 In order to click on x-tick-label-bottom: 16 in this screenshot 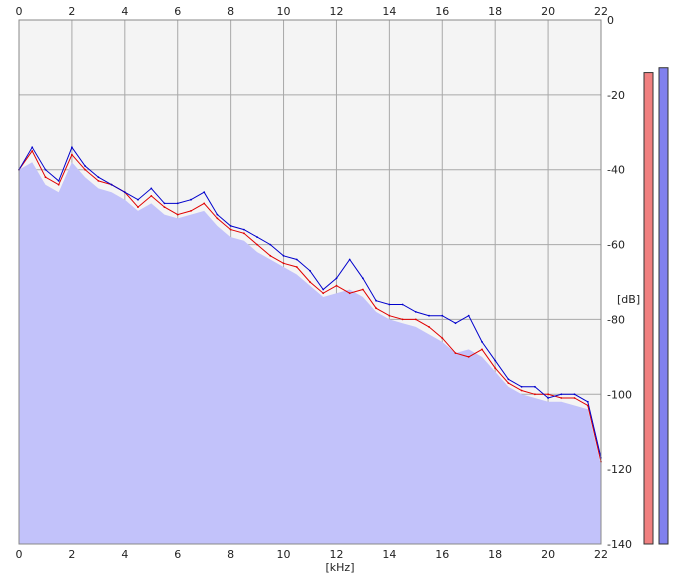, I will do `click(442, 554)`.